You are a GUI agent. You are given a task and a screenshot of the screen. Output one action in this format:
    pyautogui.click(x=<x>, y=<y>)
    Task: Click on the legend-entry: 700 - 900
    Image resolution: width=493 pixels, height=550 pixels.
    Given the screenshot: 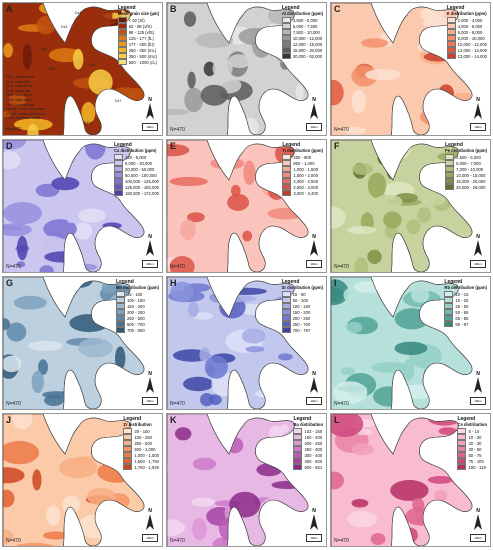 What is the action you would take?
    pyautogui.click(x=137, y=330)
    